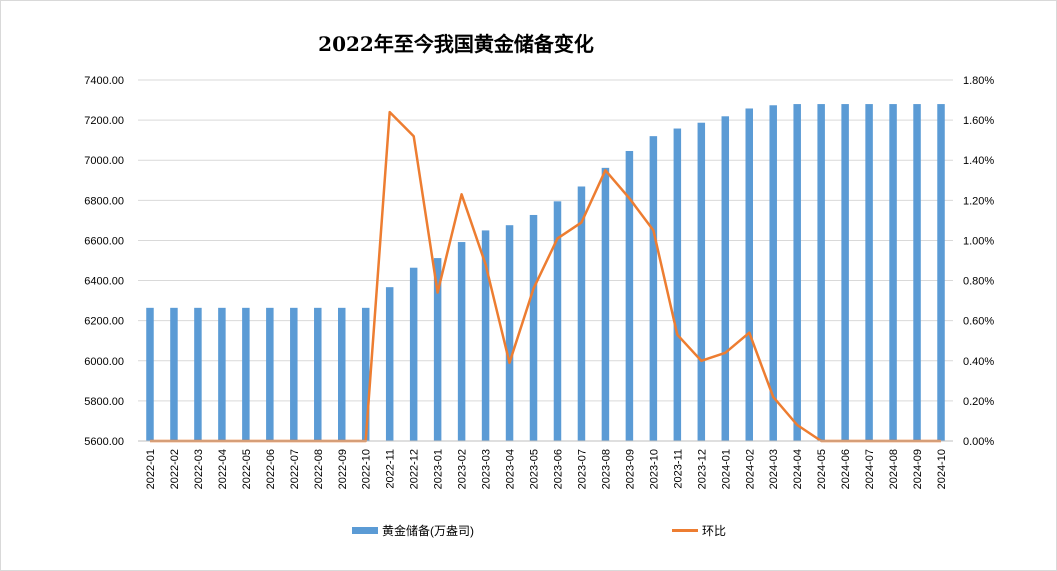 The image size is (1057, 571). What do you see at coordinates (978, 81) in the screenshot?
I see `y-right-tick-label: 1.80%` at bounding box center [978, 81].